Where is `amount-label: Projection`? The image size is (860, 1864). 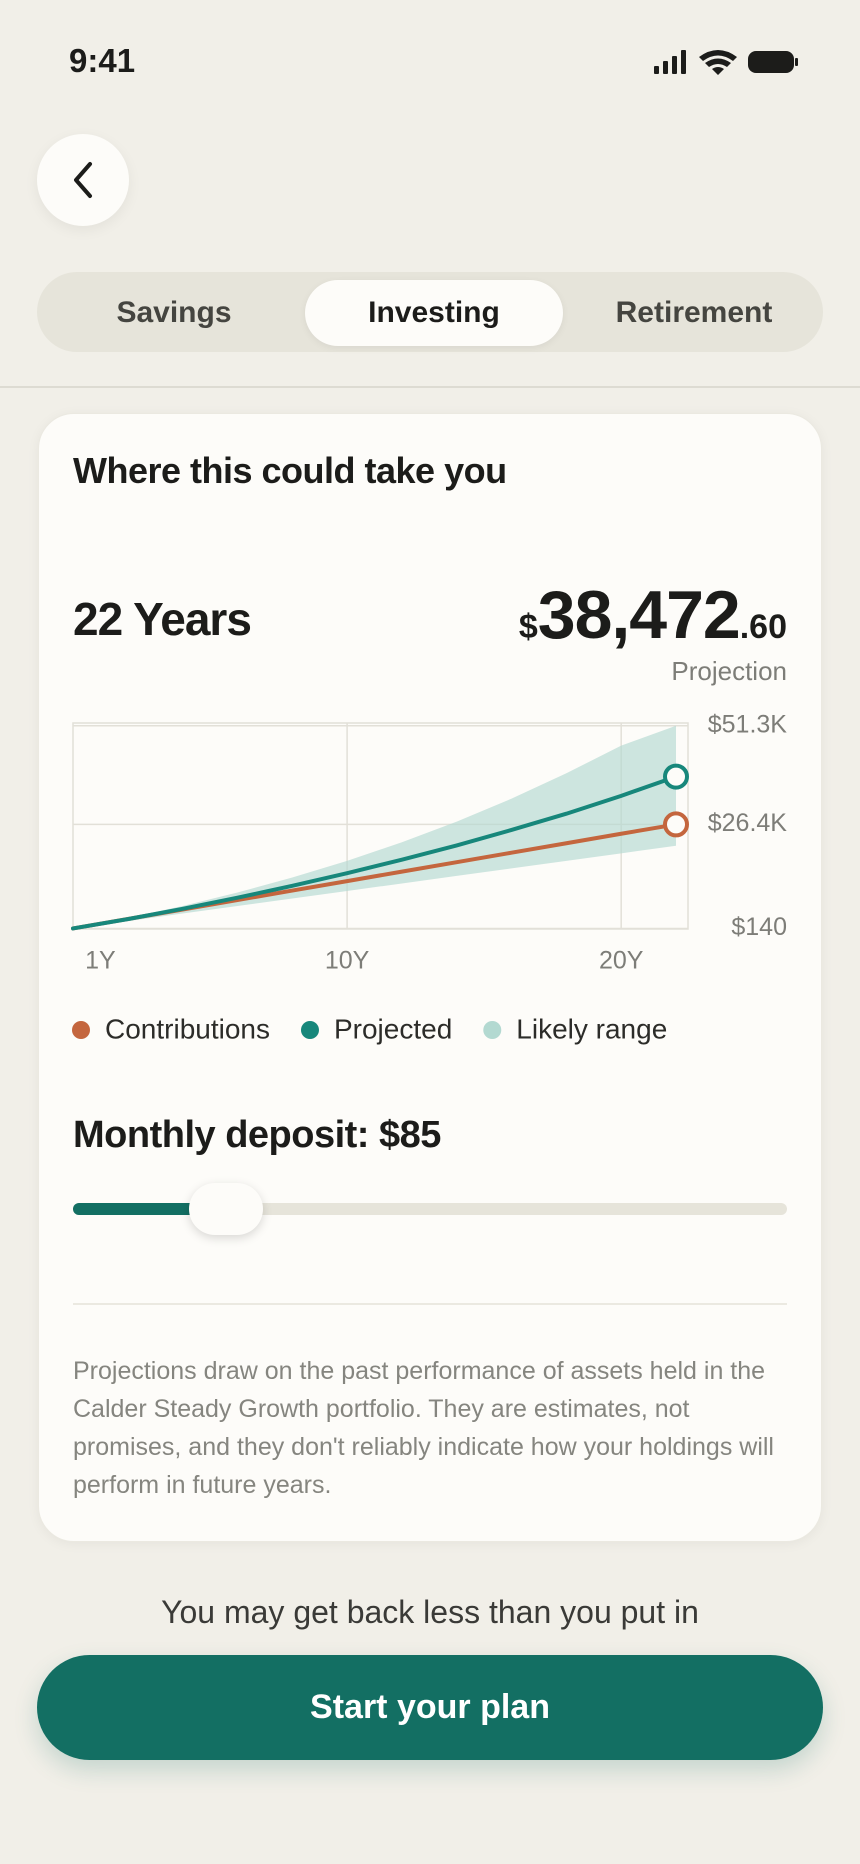 amount-label: Projection is located at coordinates (729, 671).